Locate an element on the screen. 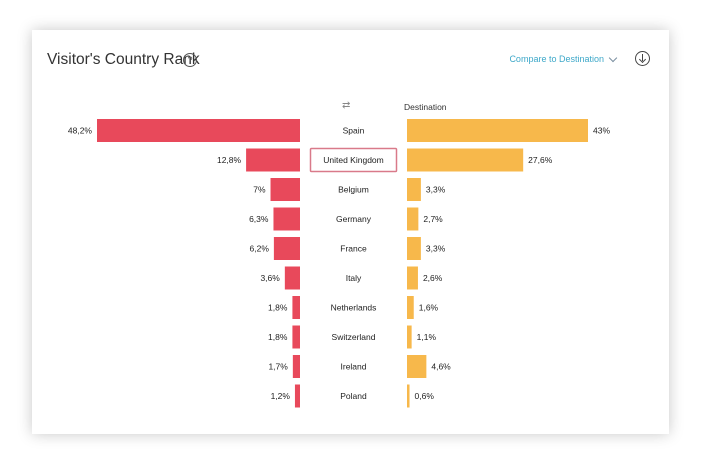  question-circle-icon: ? is located at coordinates (190, 60).